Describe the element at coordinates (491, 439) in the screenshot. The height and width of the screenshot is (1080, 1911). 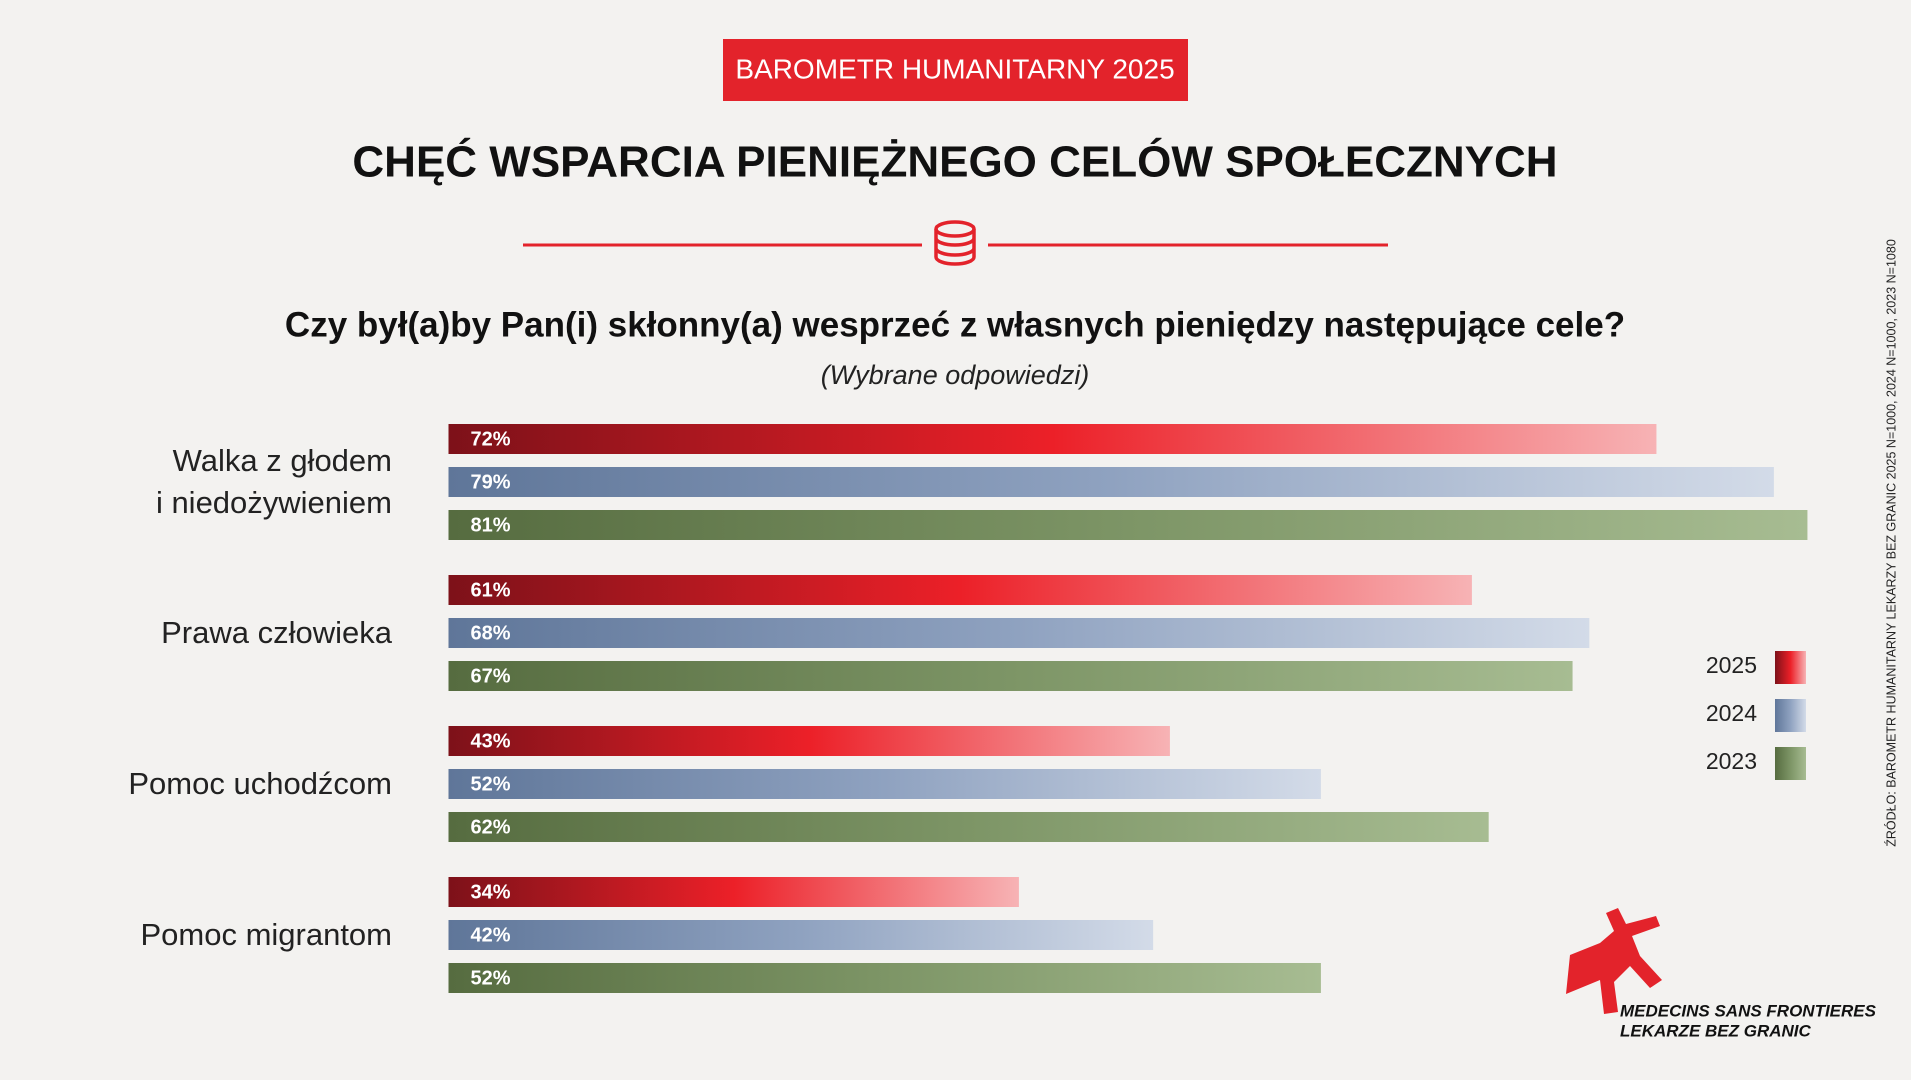
I see `value-label: 72%` at that location.